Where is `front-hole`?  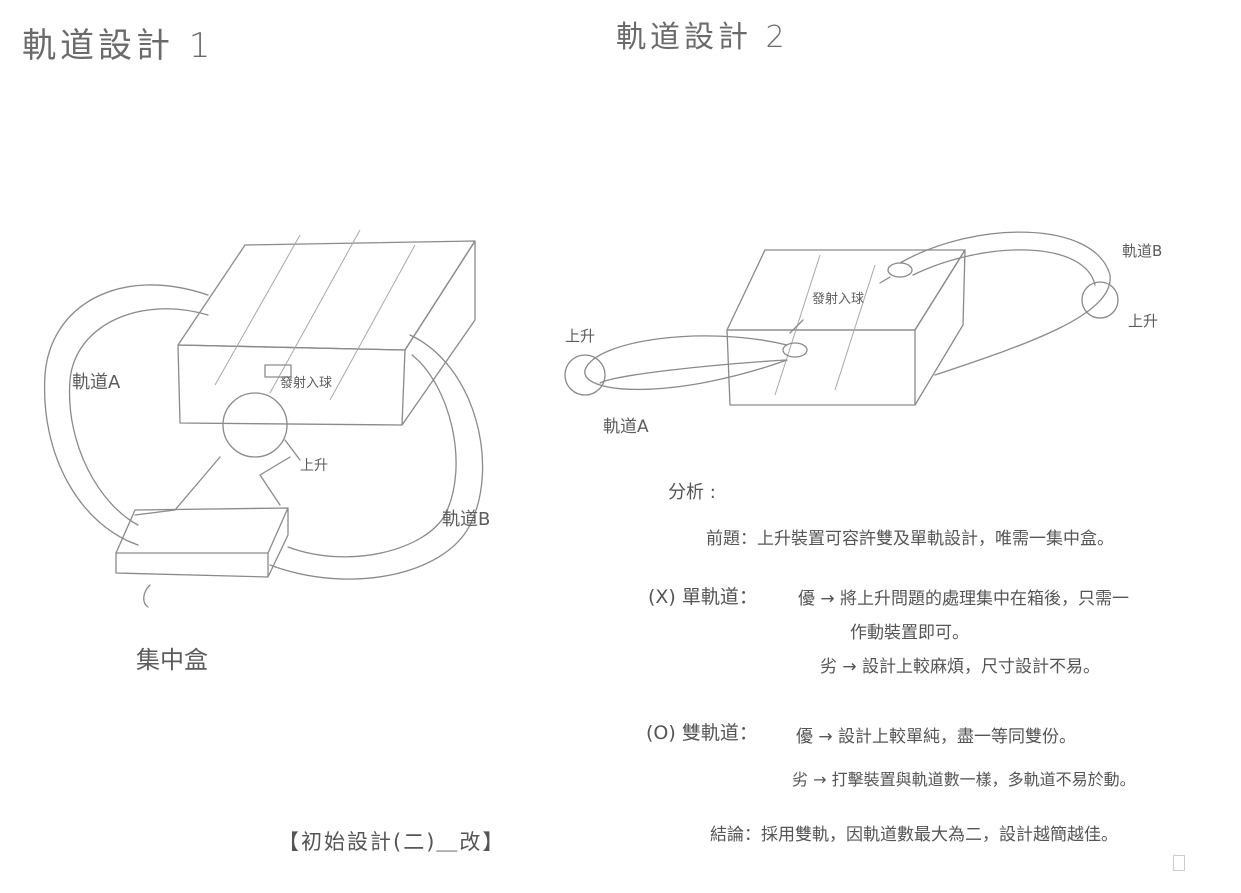
front-hole is located at coordinates (795, 350).